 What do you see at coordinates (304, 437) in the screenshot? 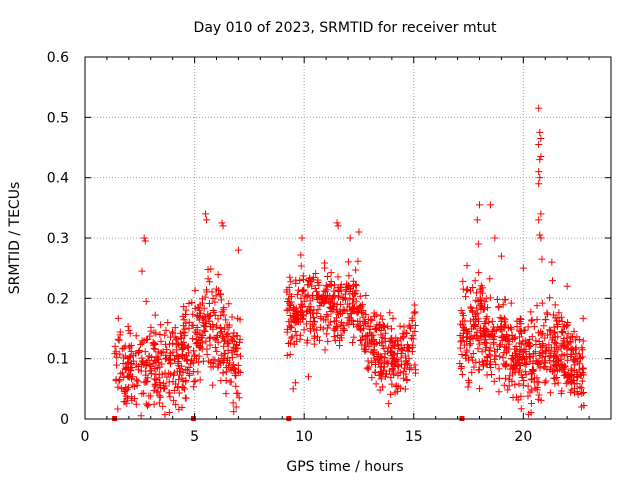
I see `x-tick-label: 10` at bounding box center [304, 437].